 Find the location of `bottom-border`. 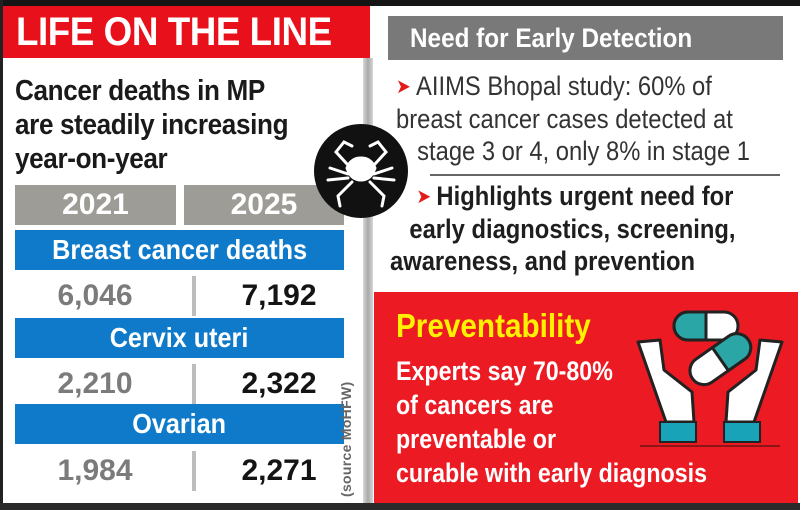

bottom-border is located at coordinates (400, 506).